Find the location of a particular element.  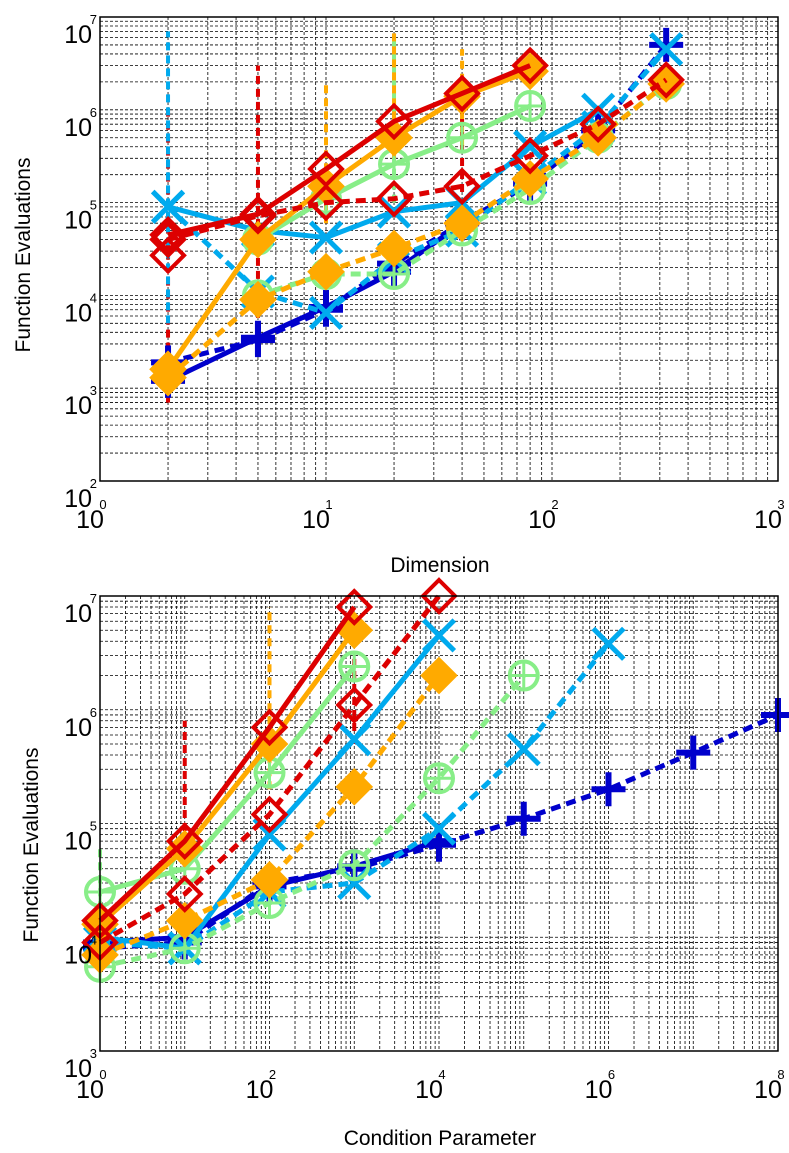

x-tick-exponent: 6 is located at coordinates (611, 1074).